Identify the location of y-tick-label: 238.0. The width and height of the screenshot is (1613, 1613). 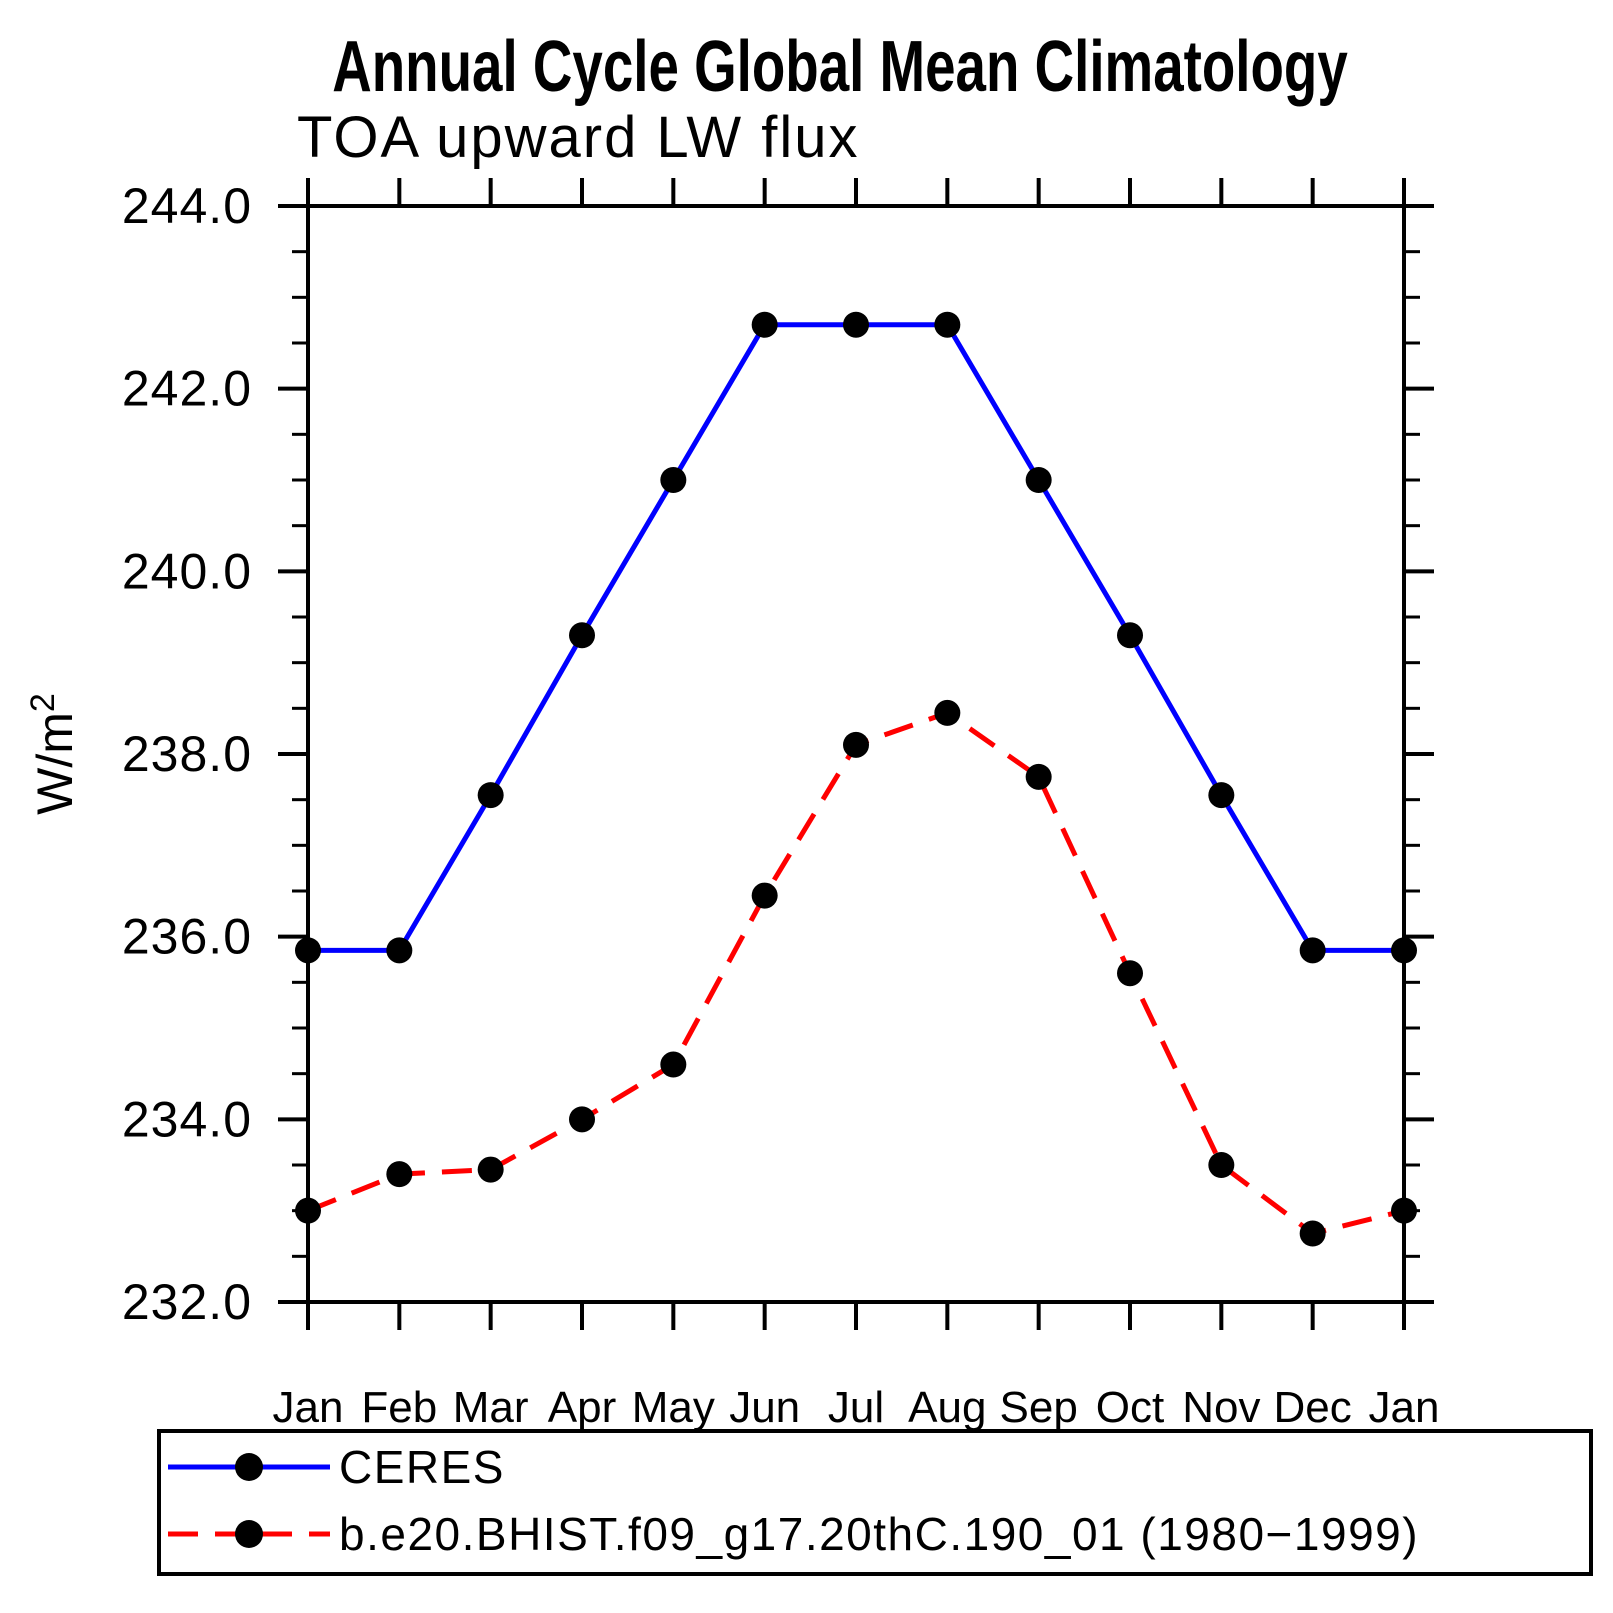
(187, 754).